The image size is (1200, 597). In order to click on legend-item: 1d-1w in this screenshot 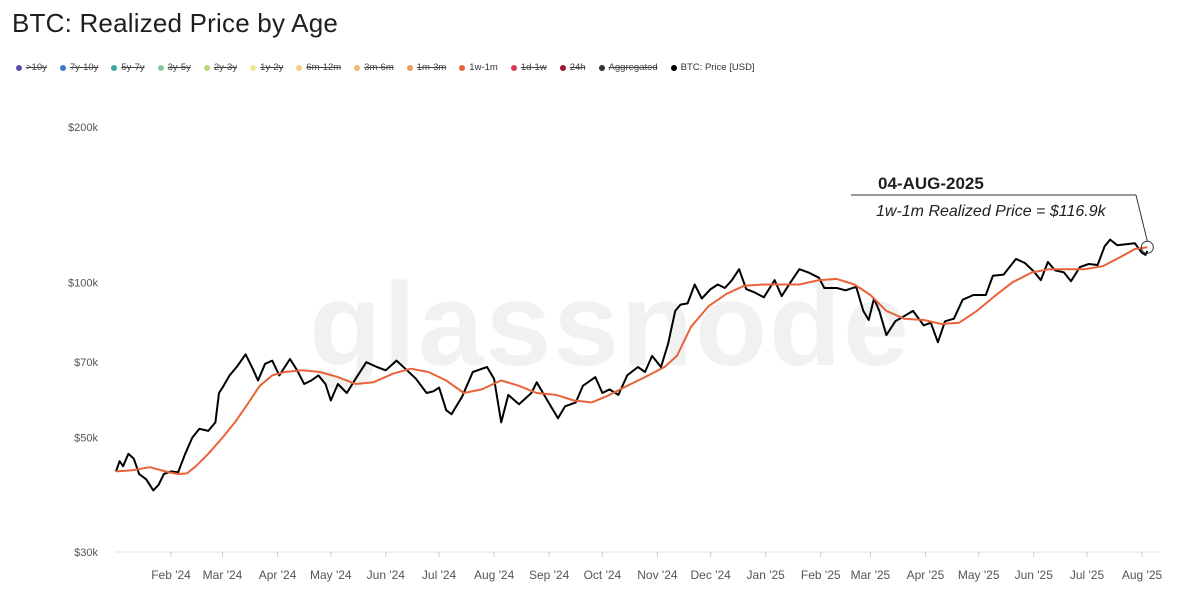, I will do `click(528, 67)`.